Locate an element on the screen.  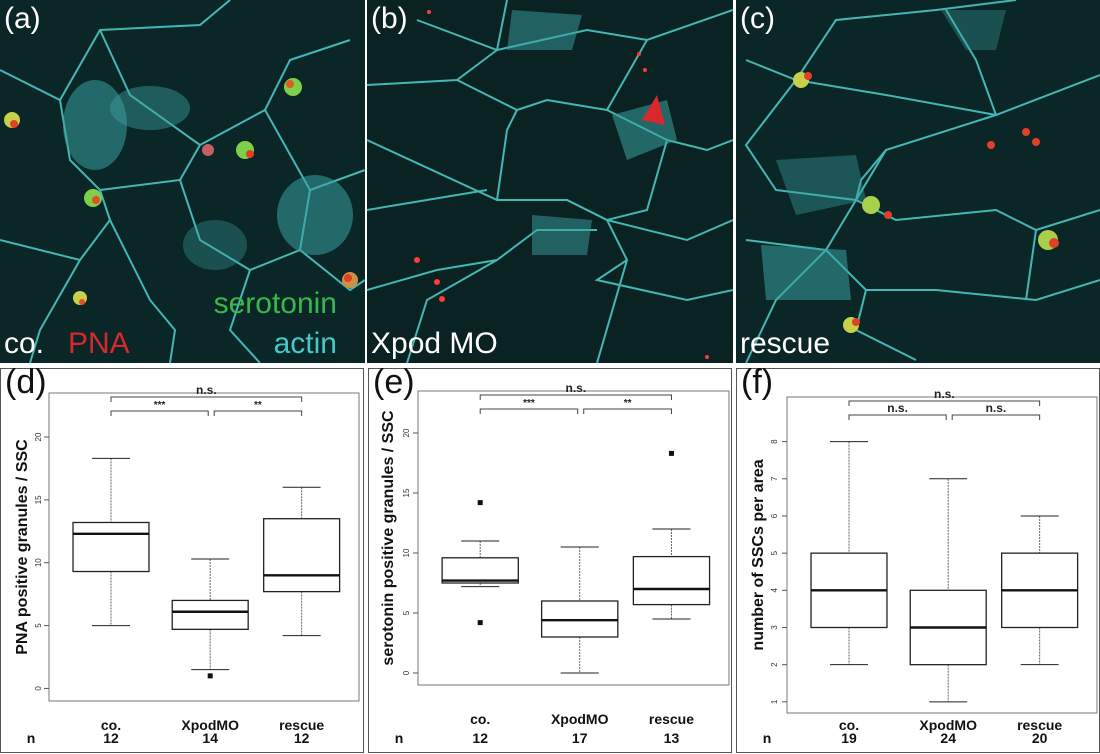
y-axis-label: number of SSCs per area is located at coordinates (758, 554).